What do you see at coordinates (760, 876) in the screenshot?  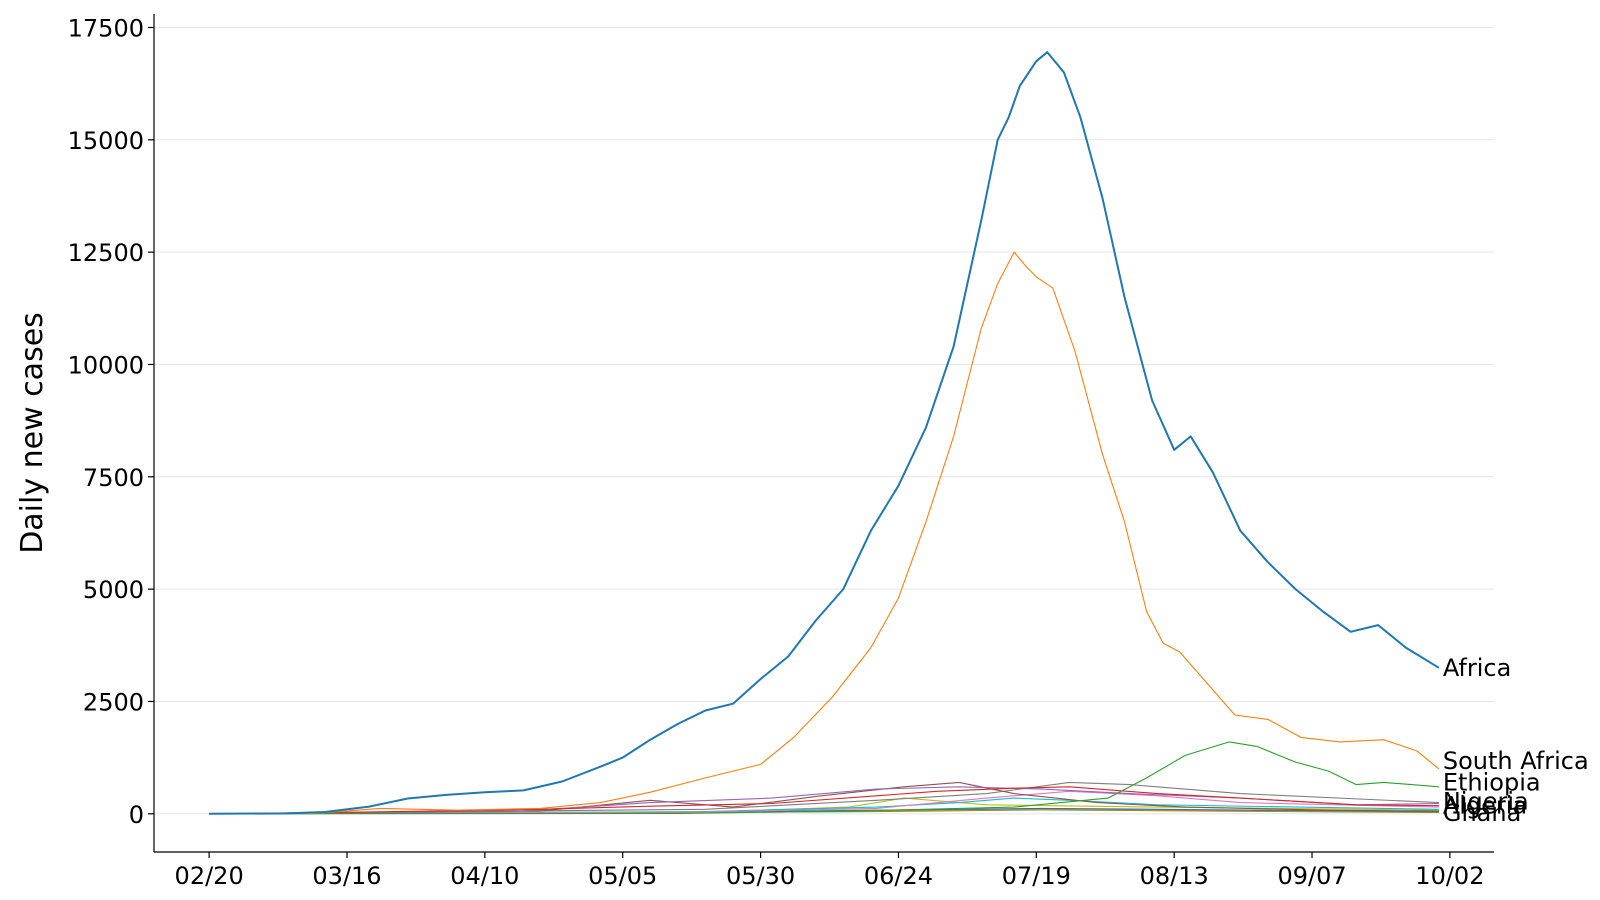 I see `x-tick-label: 05/30` at bounding box center [760, 876].